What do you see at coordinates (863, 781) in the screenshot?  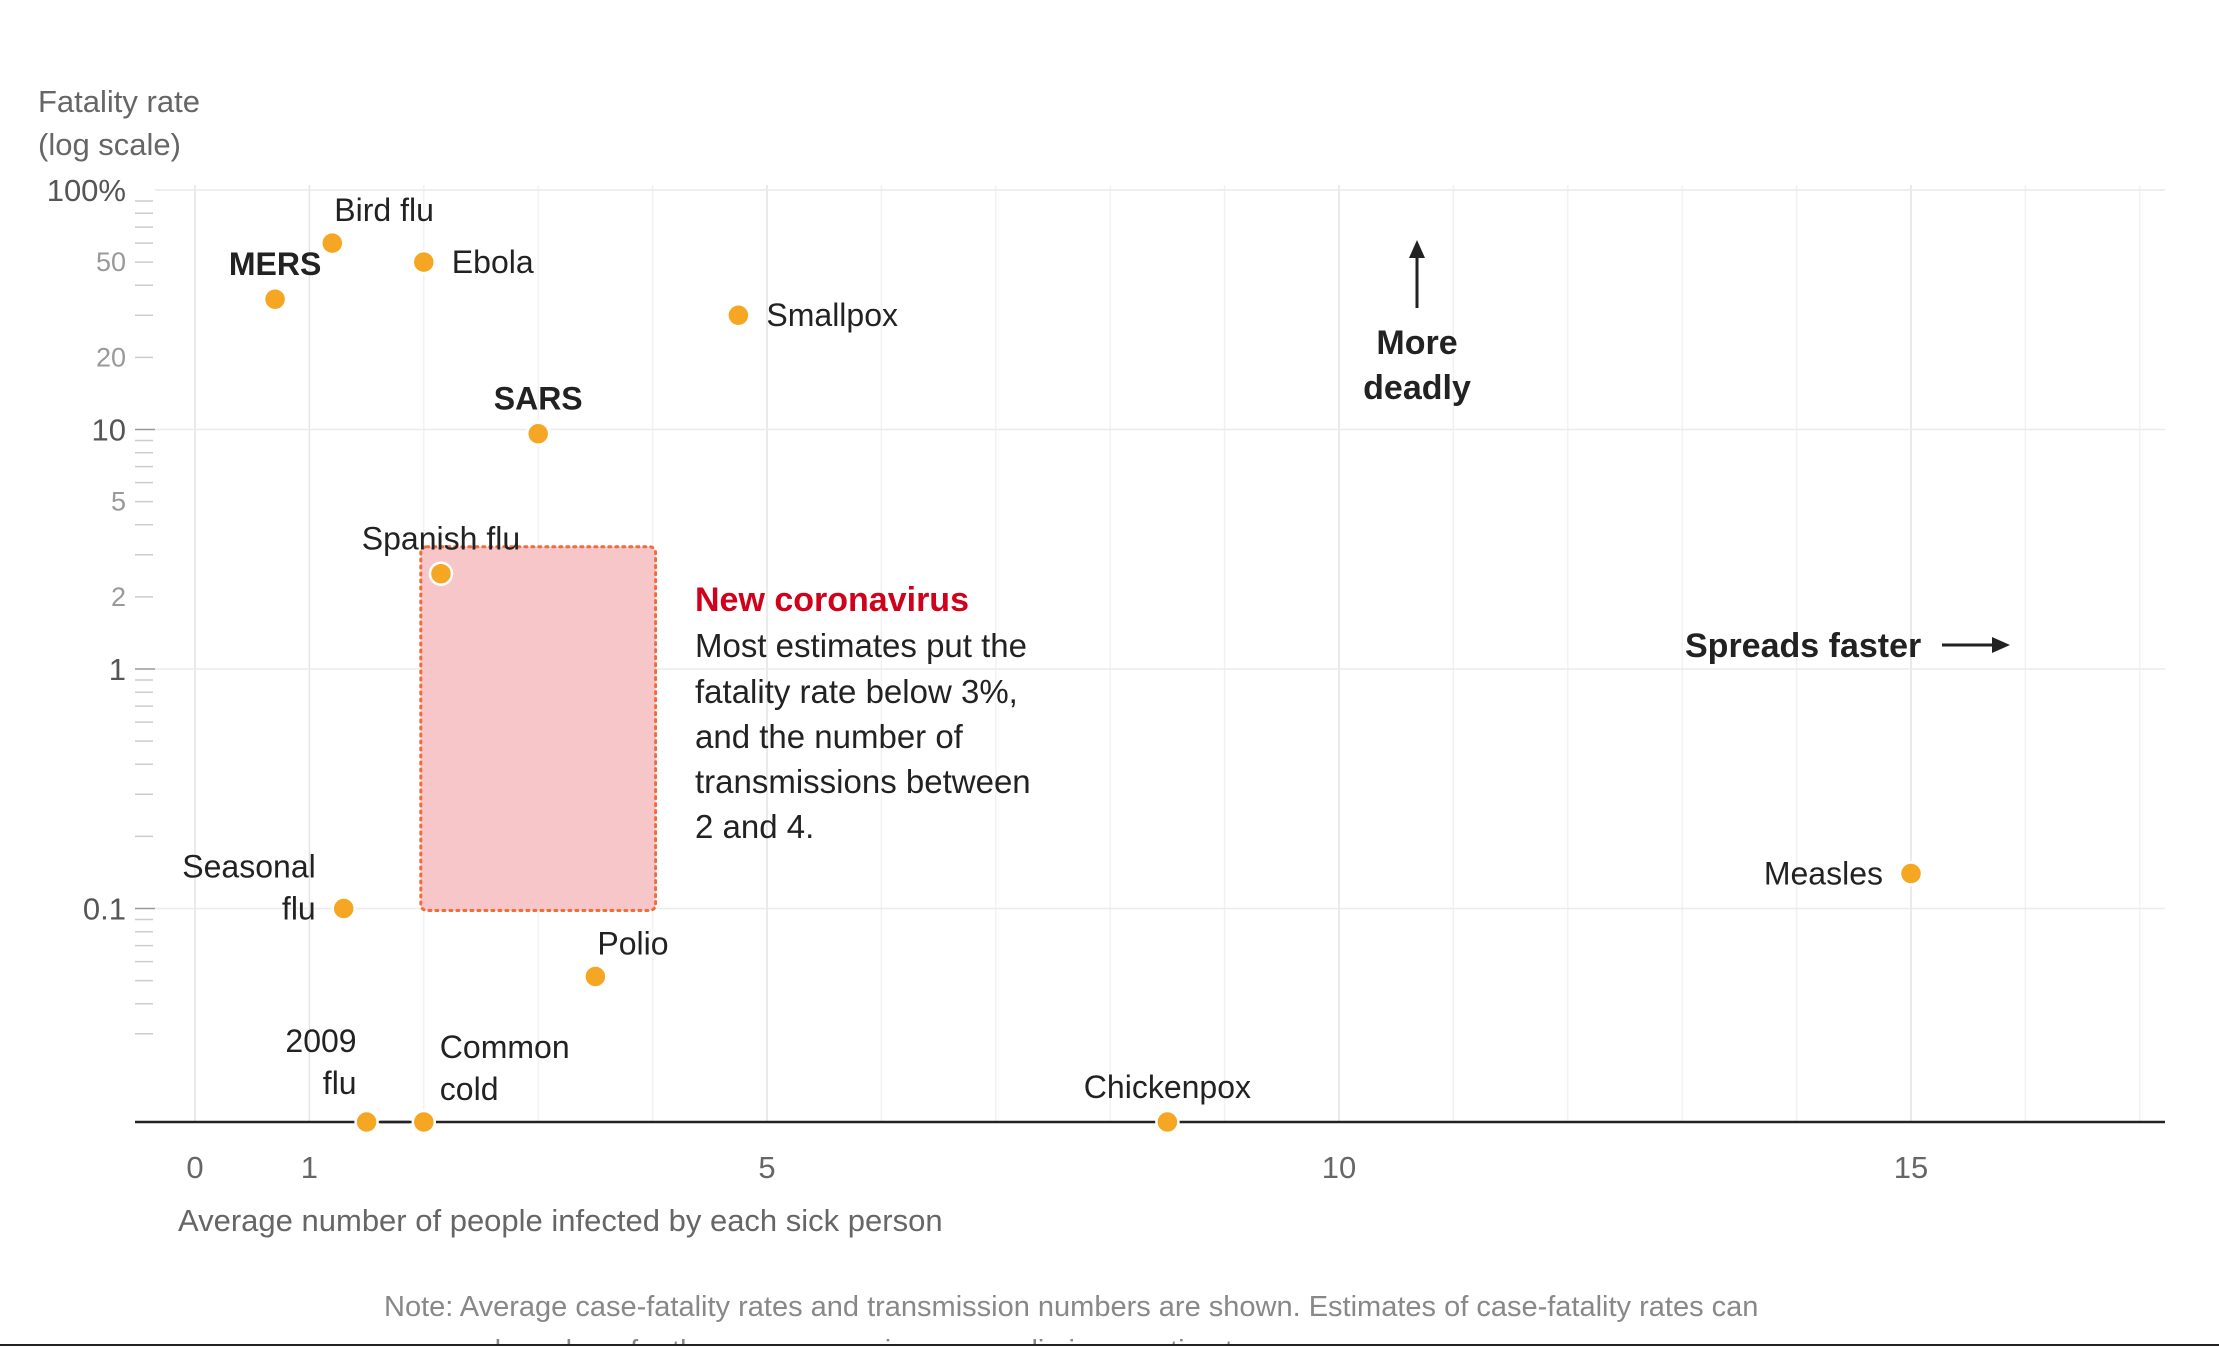 I see `annotation-line: transmissions between` at bounding box center [863, 781].